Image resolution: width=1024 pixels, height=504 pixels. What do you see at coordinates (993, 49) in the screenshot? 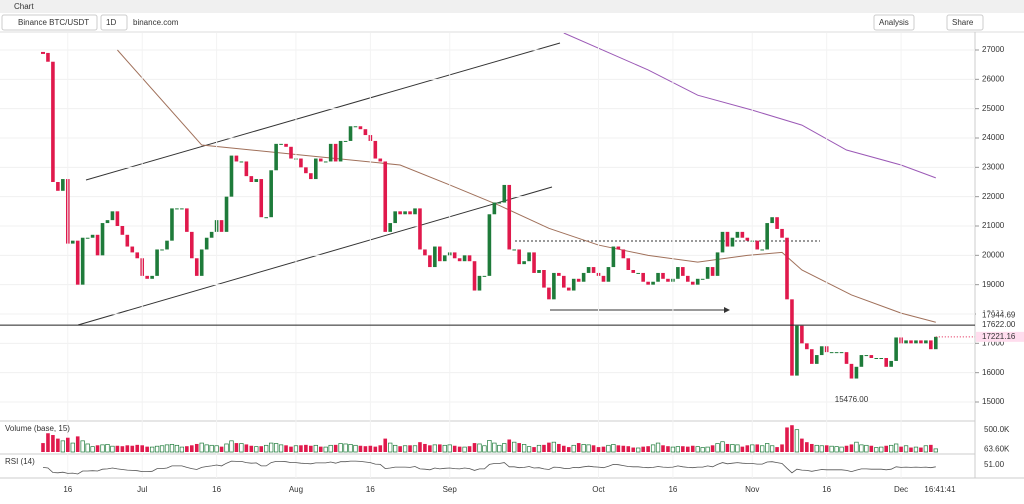
I see `y-tick-label: 27000` at bounding box center [993, 49].